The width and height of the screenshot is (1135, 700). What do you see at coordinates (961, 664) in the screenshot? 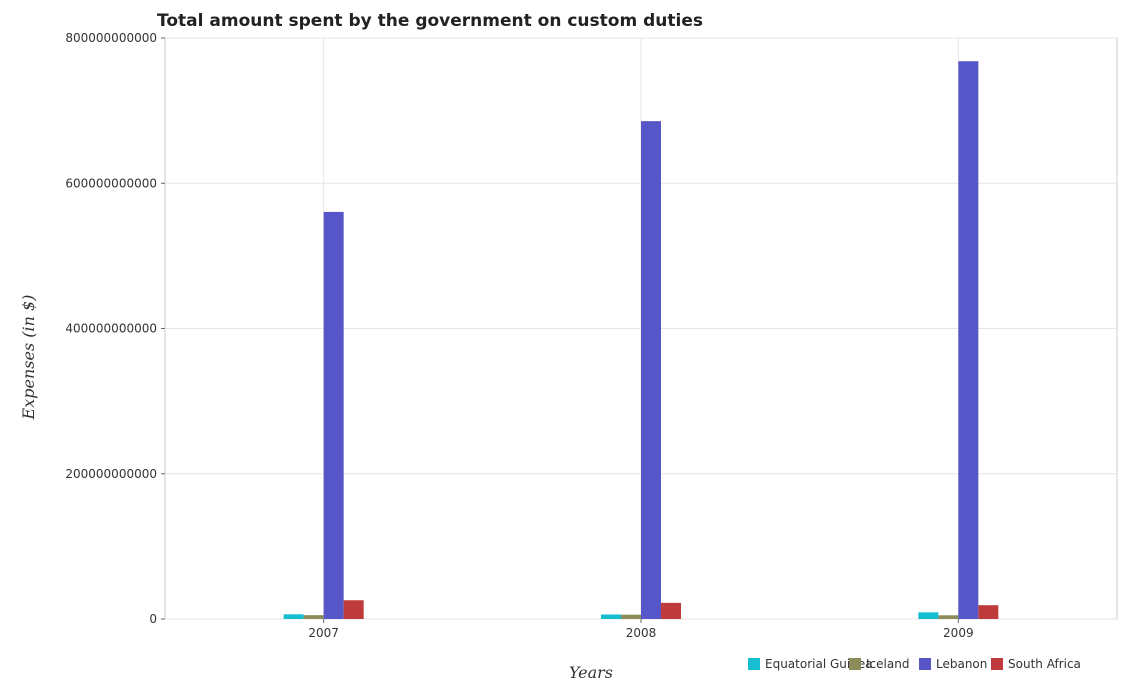
I see `legend-label: Lebanon` at bounding box center [961, 664].